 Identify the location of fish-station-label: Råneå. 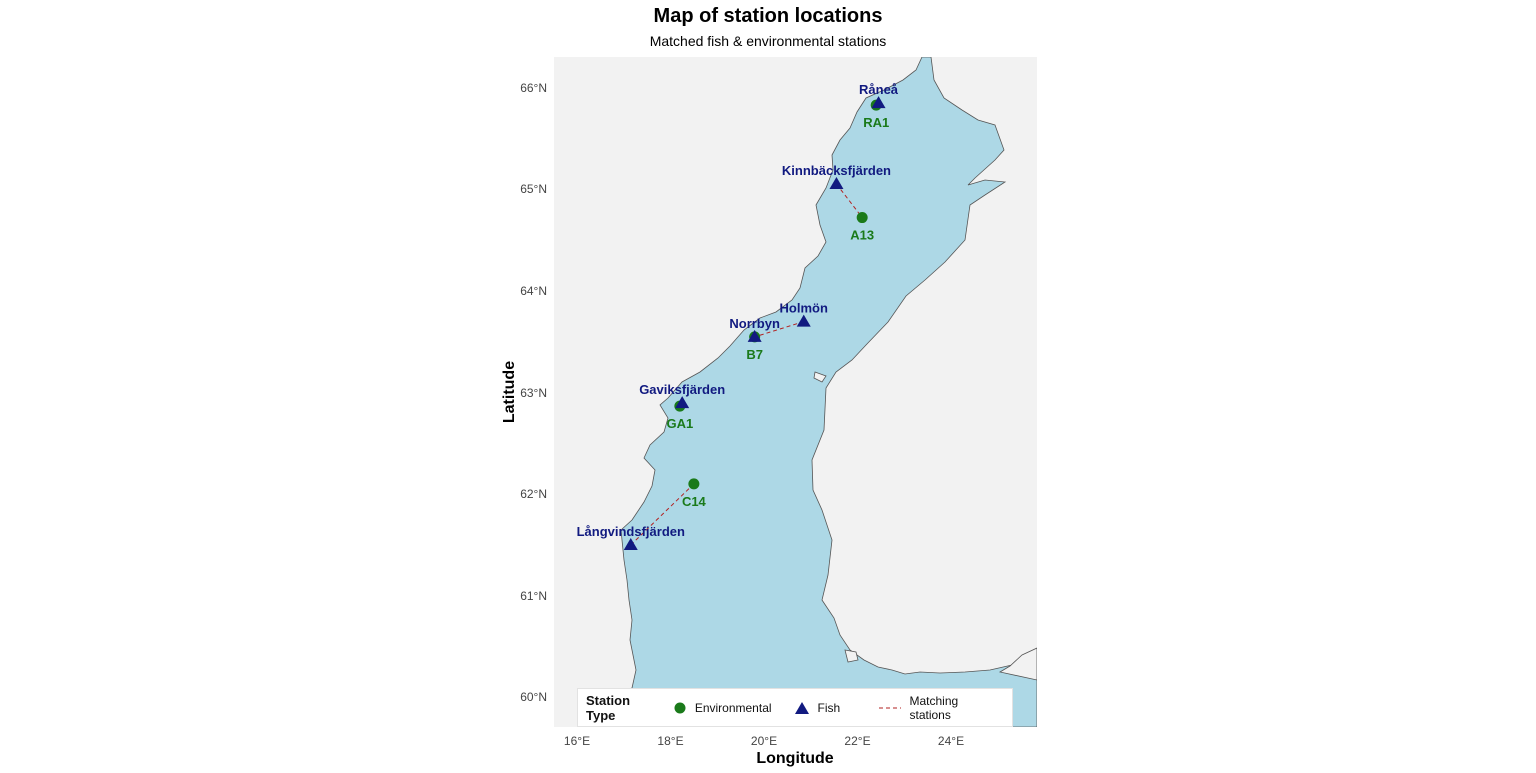
(879, 89).